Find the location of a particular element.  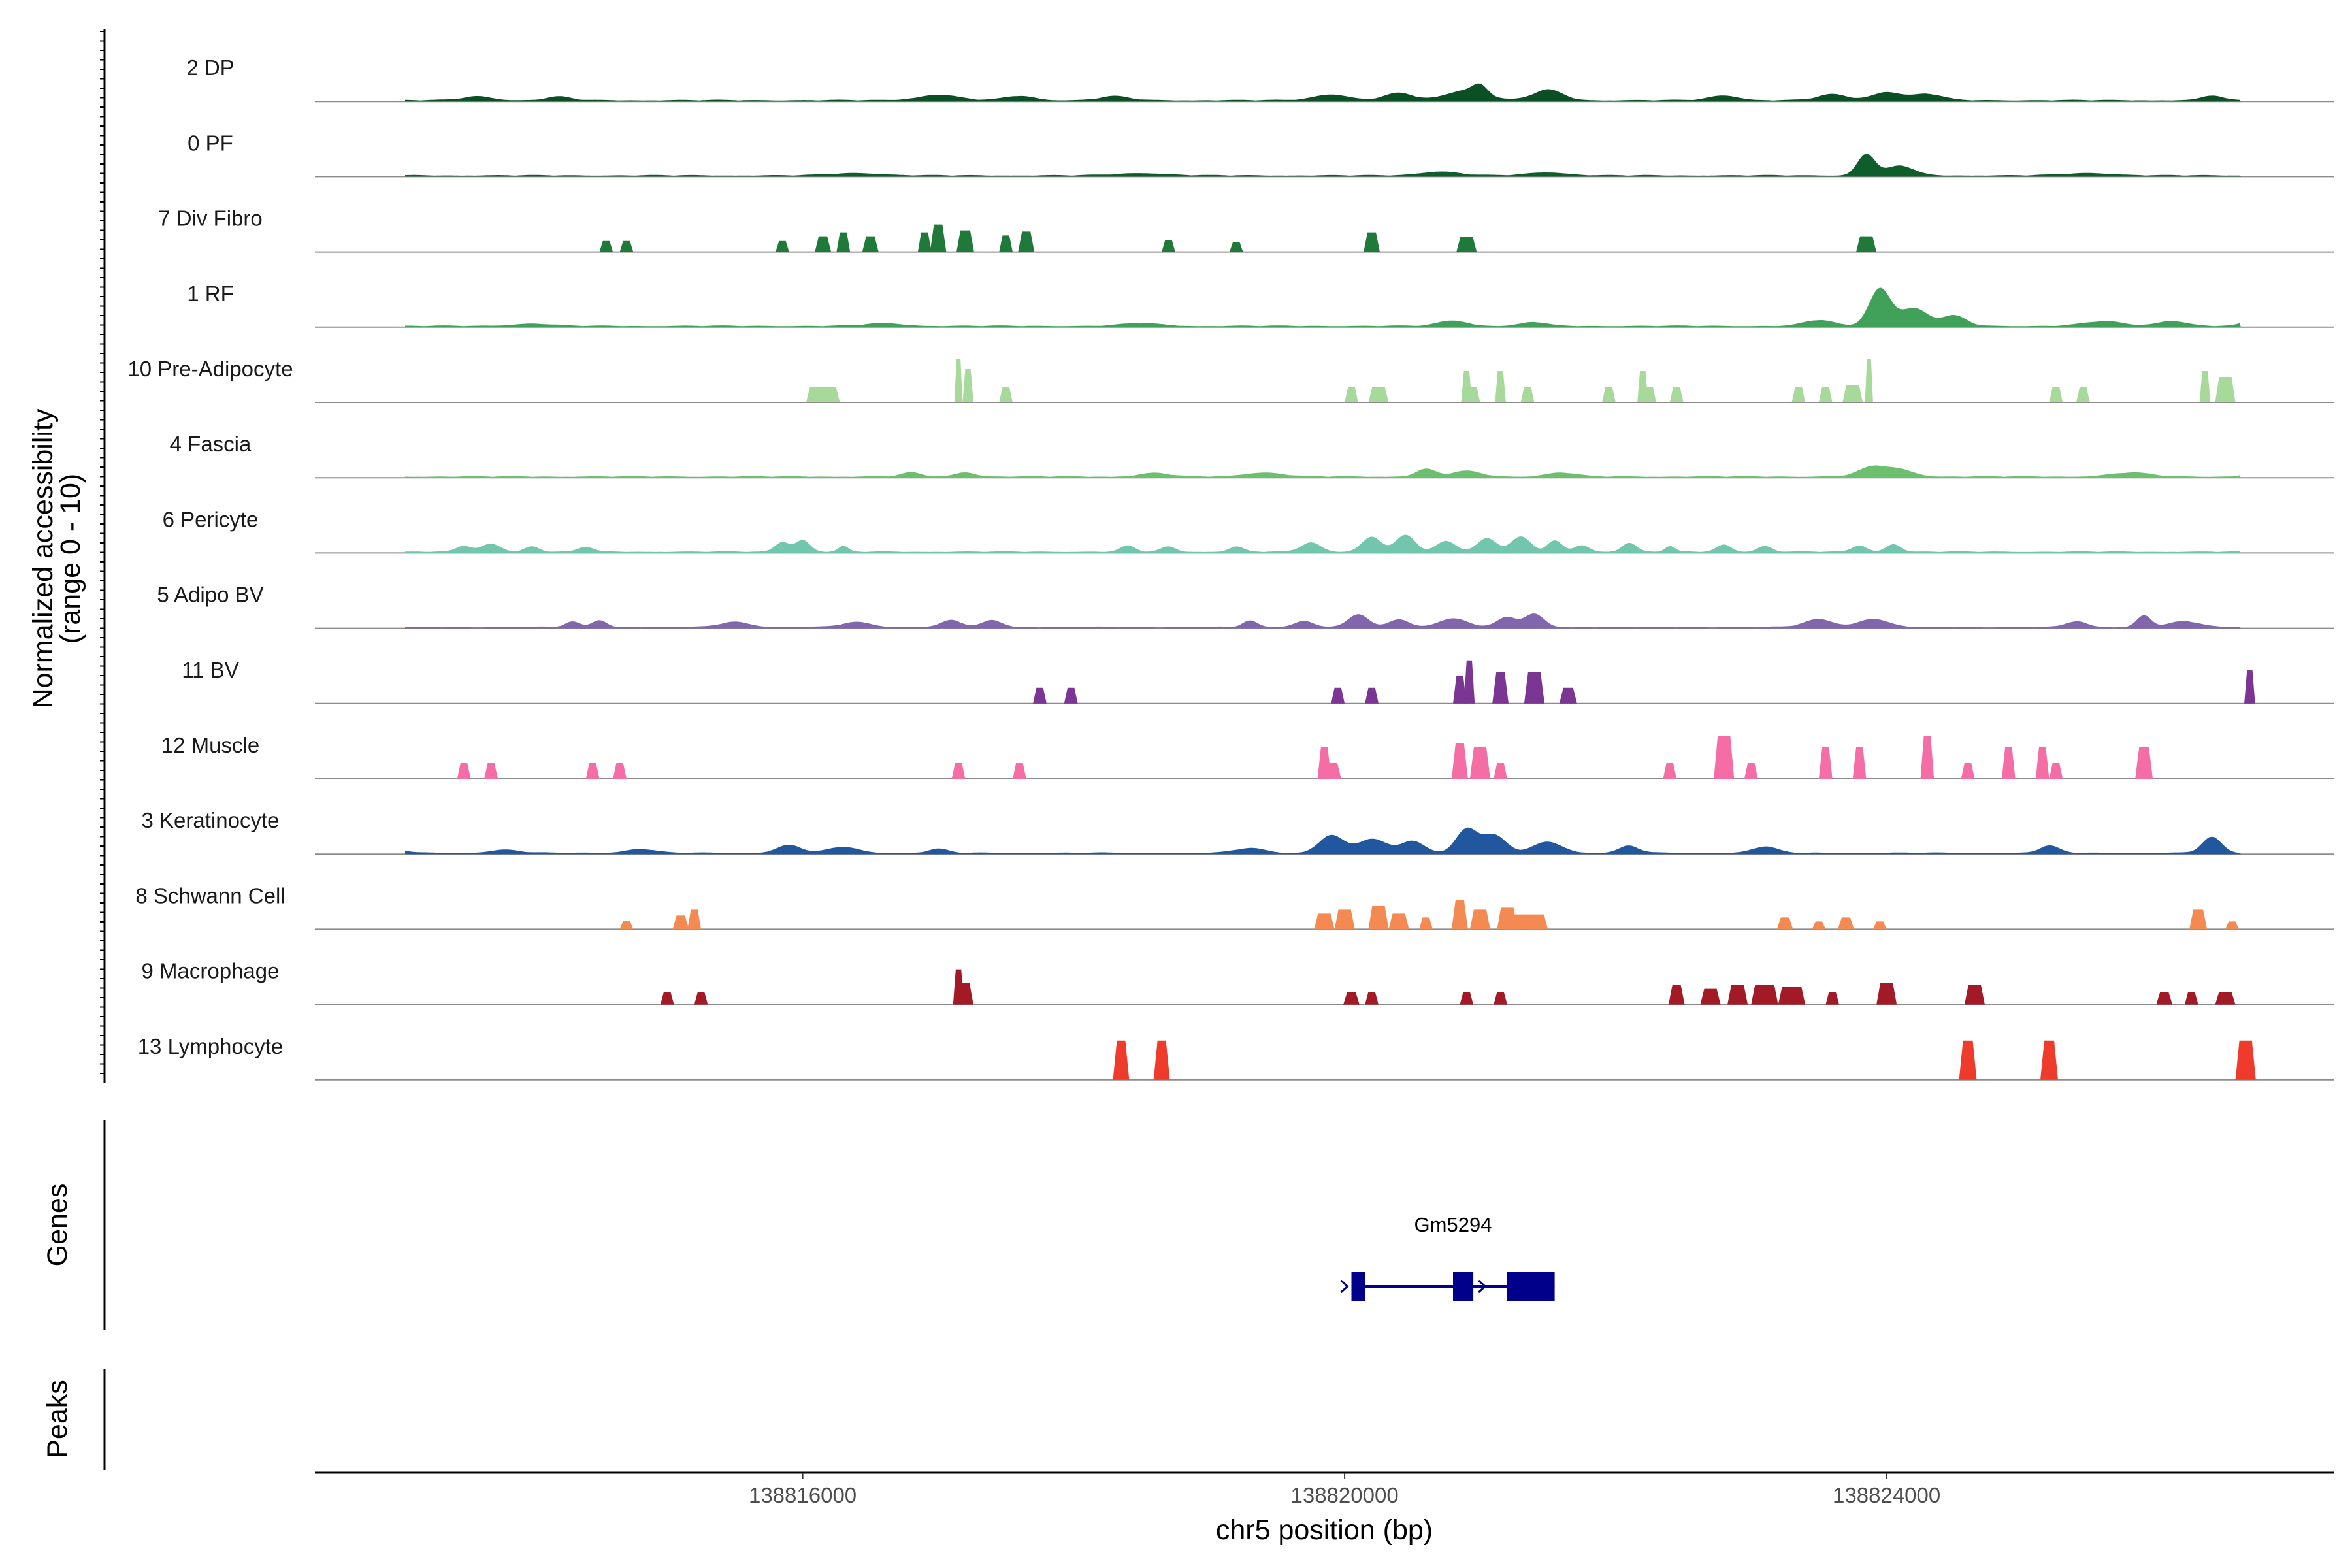

peaks-panel: Peaks is located at coordinates (74, 1419).